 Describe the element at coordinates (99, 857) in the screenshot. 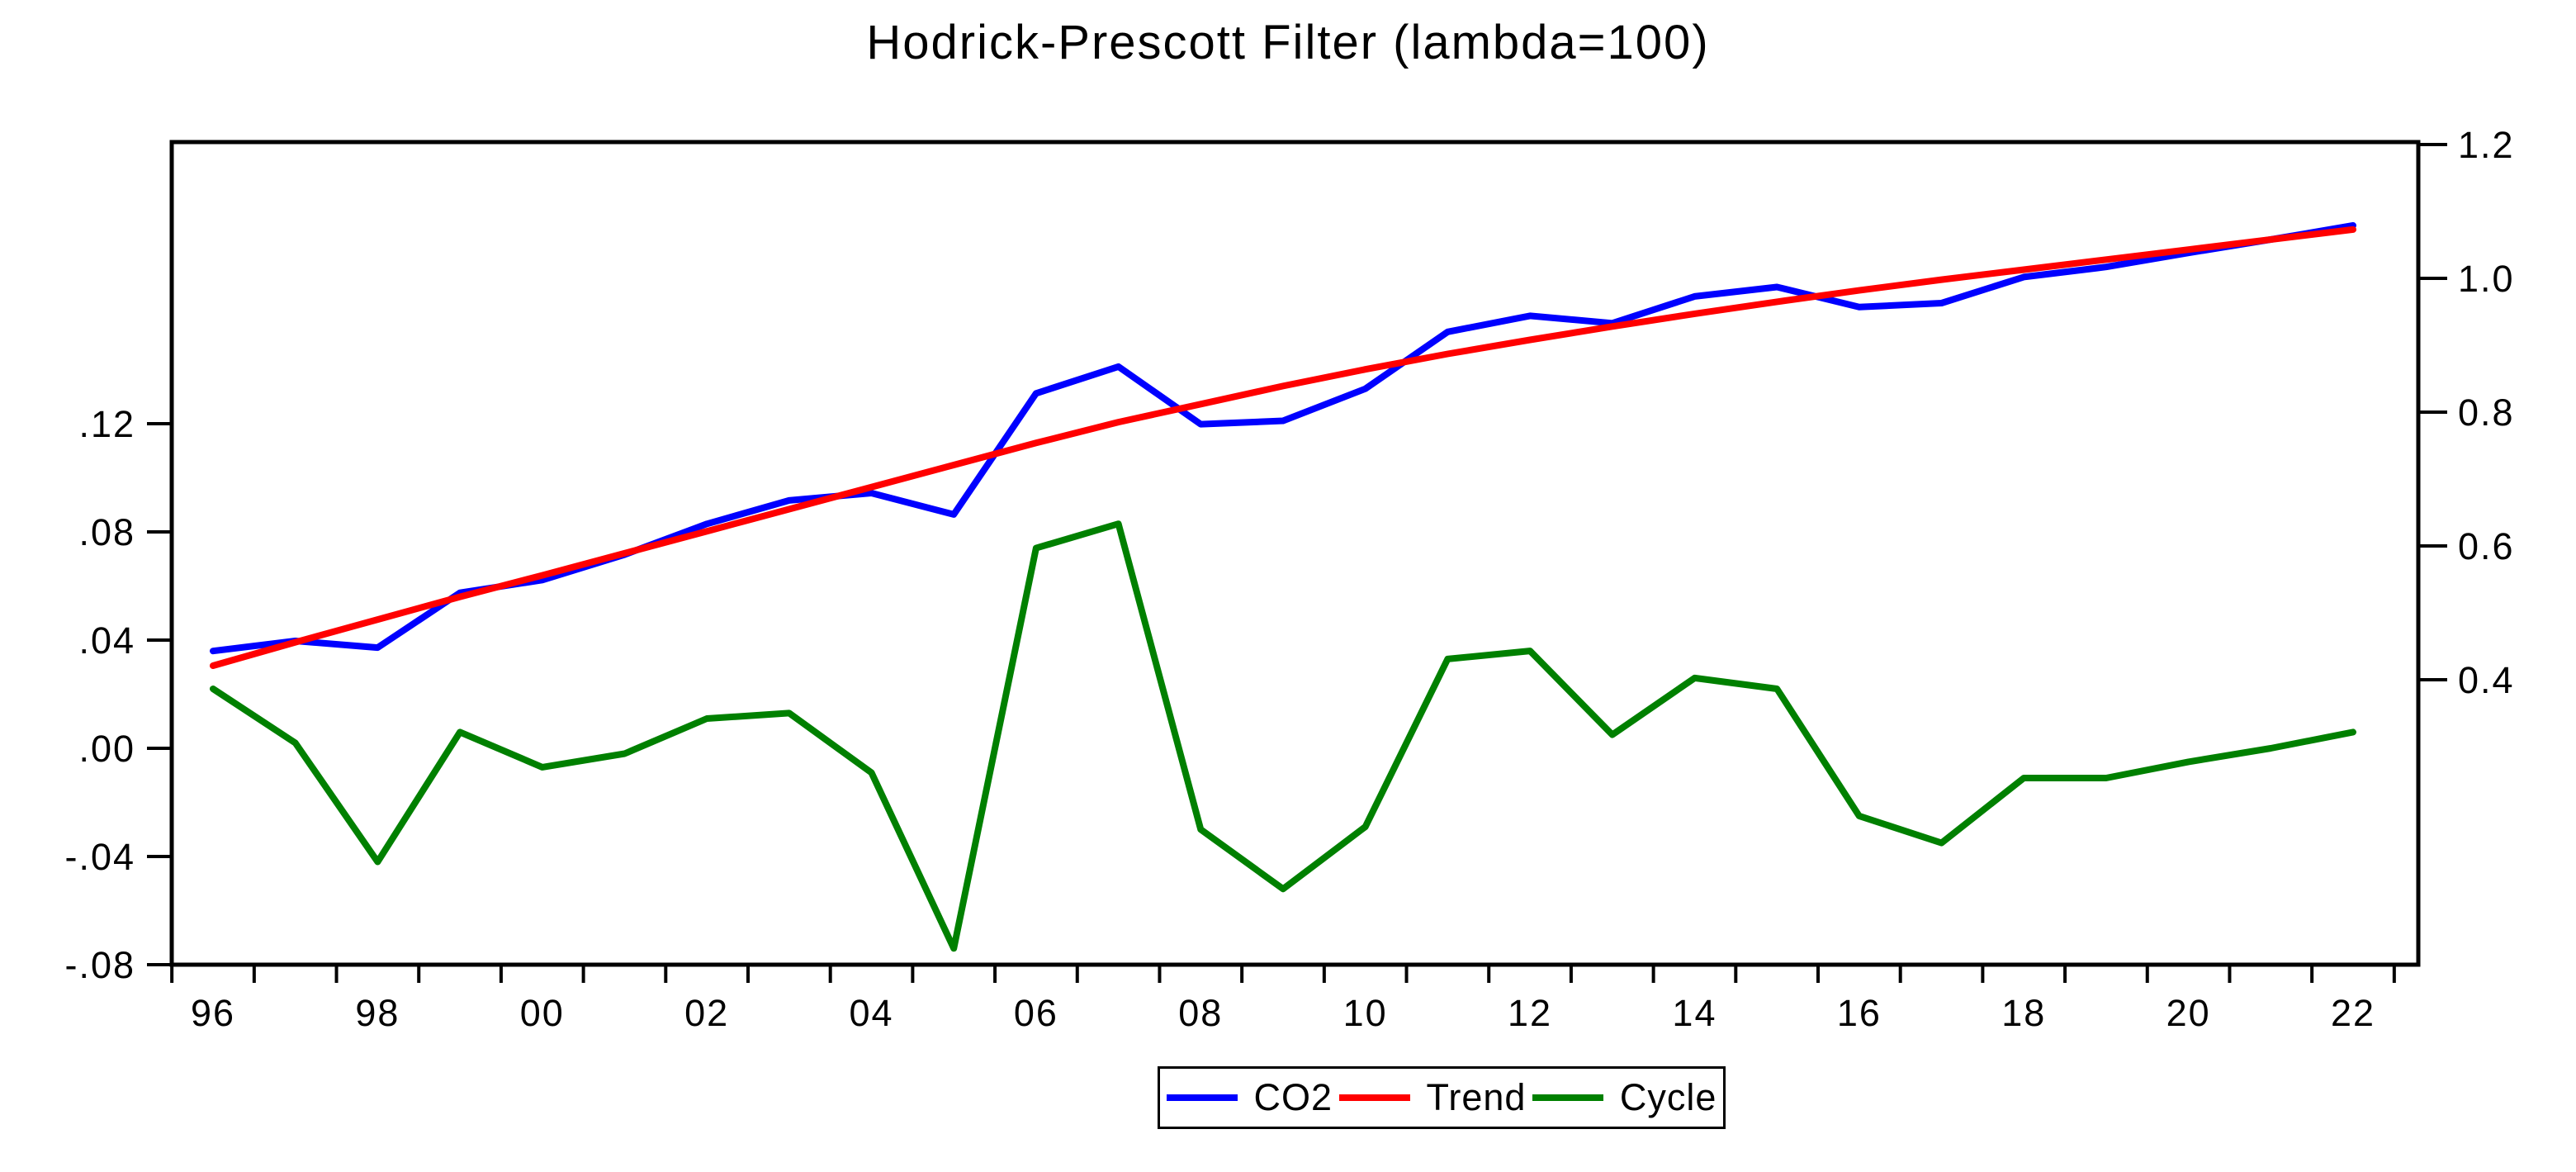

I see `left-axis-tick-label: -.04` at that location.